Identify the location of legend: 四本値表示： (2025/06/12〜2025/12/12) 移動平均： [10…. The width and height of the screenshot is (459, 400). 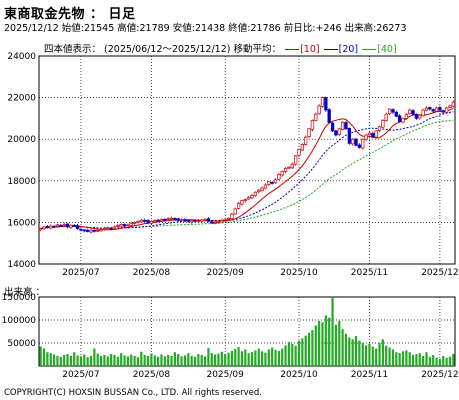
(220, 49).